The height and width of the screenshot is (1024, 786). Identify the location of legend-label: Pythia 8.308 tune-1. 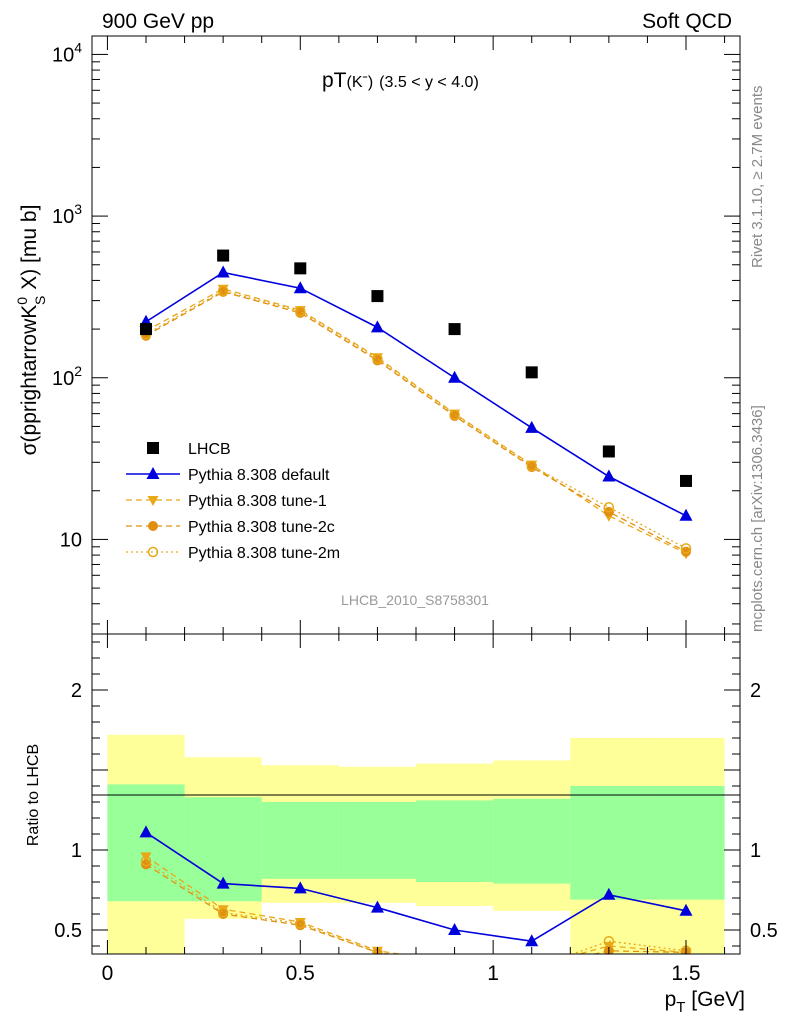
(257, 501).